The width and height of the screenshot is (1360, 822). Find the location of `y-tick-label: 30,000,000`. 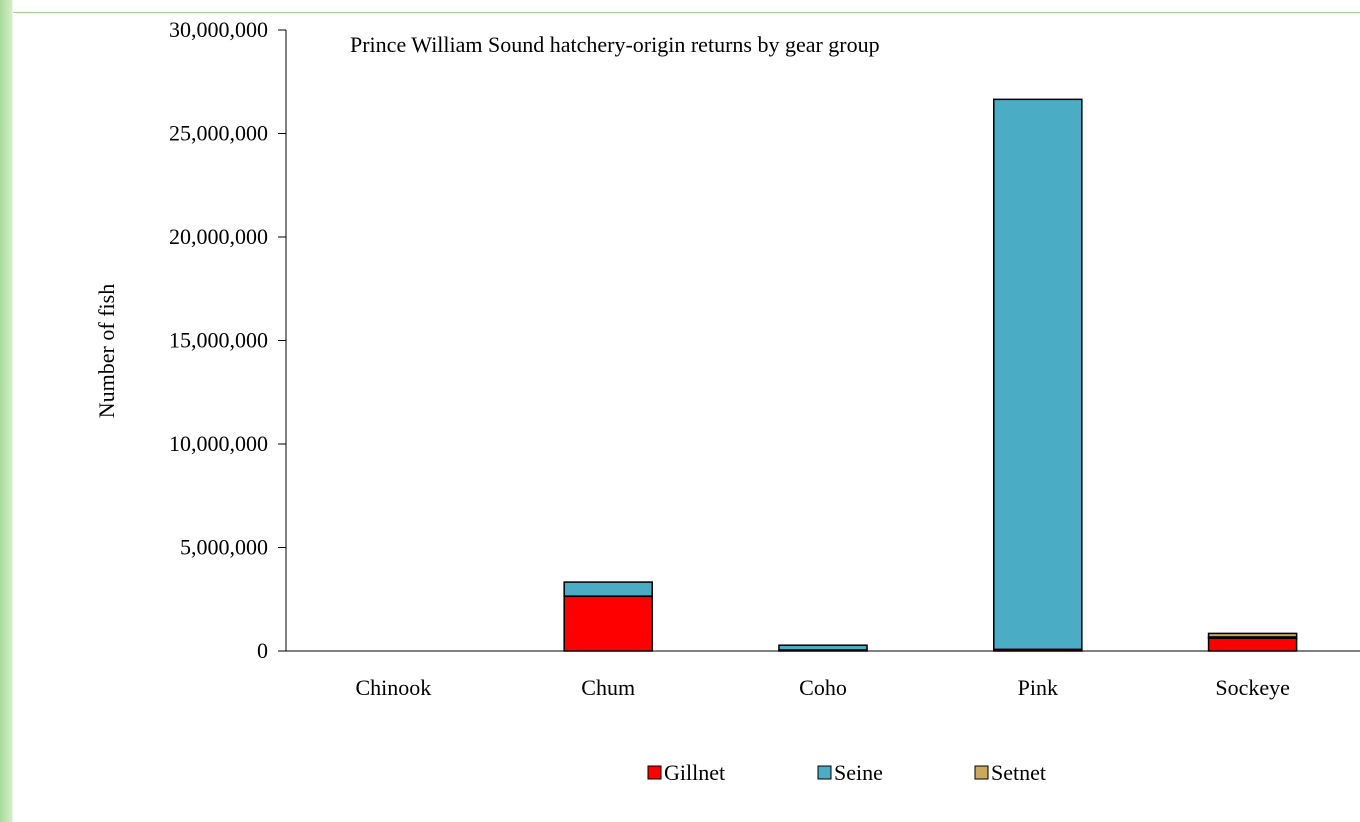

y-tick-label: 30,000,000 is located at coordinates (218, 29).